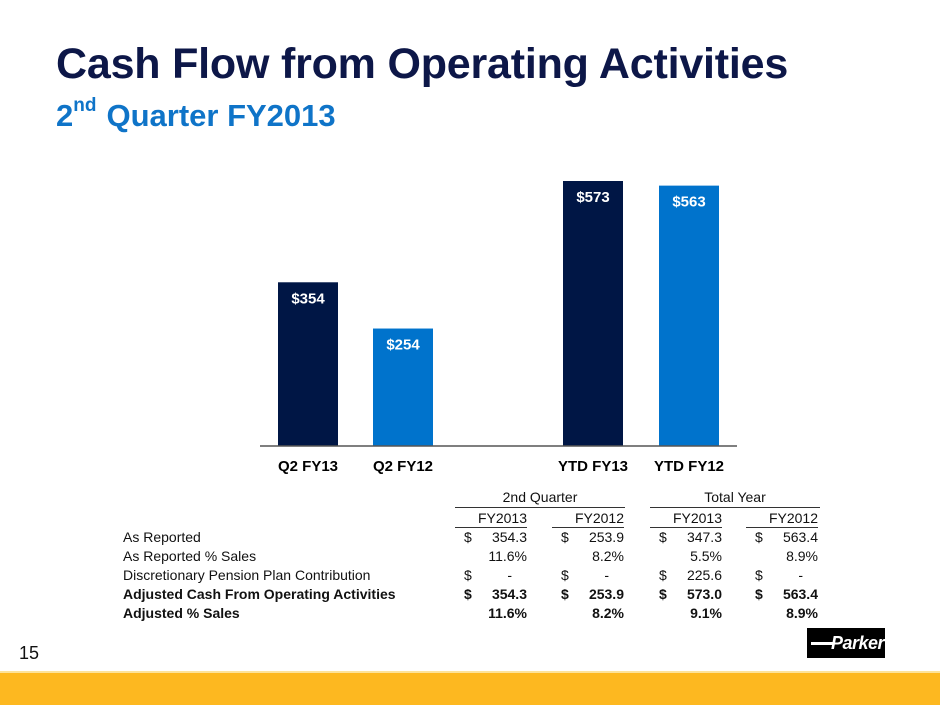  Describe the element at coordinates (688, 202) in the screenshot. I see `bar-value-label: $563` at that location.